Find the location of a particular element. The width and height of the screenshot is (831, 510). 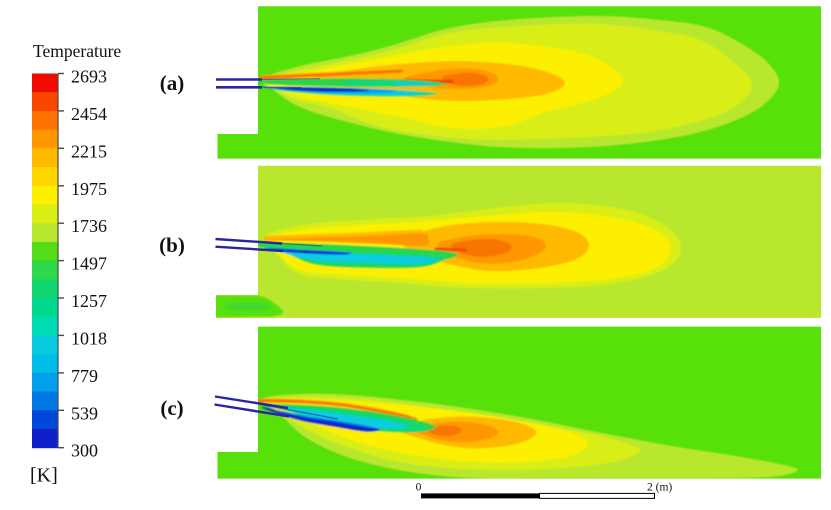

svg-text: 1018 is located at coordinates (89, 338).